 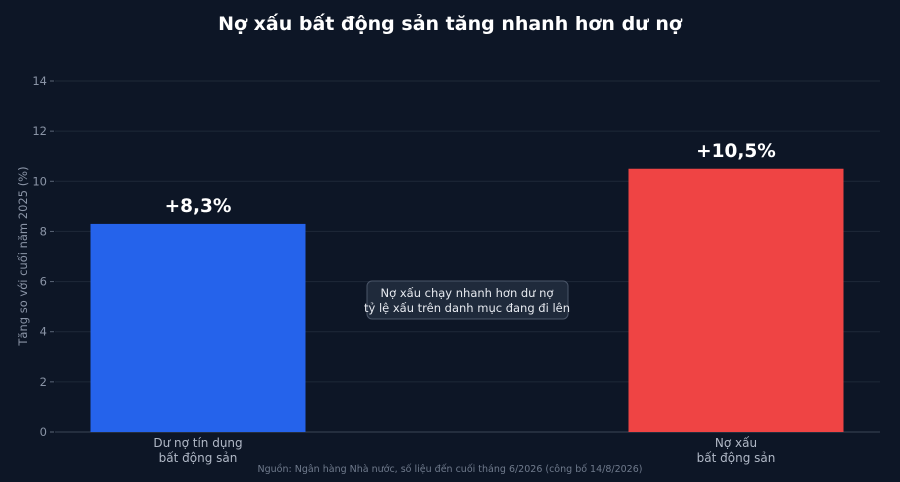 I want to click on annotation-line-1: Nợ xấu chạy nhanh hơn dư nợ, so click(x=467, y=293).